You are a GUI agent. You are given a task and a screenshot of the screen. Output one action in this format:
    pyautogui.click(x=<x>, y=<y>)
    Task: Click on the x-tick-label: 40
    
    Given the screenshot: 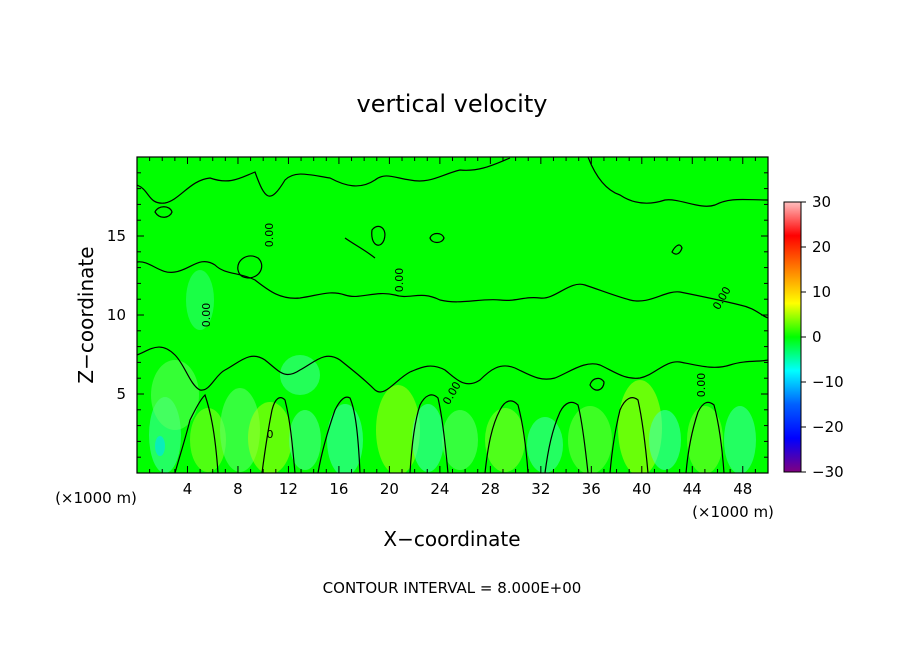 What is the action you would take?
    pyautogui.click(x=641, y=489)
    